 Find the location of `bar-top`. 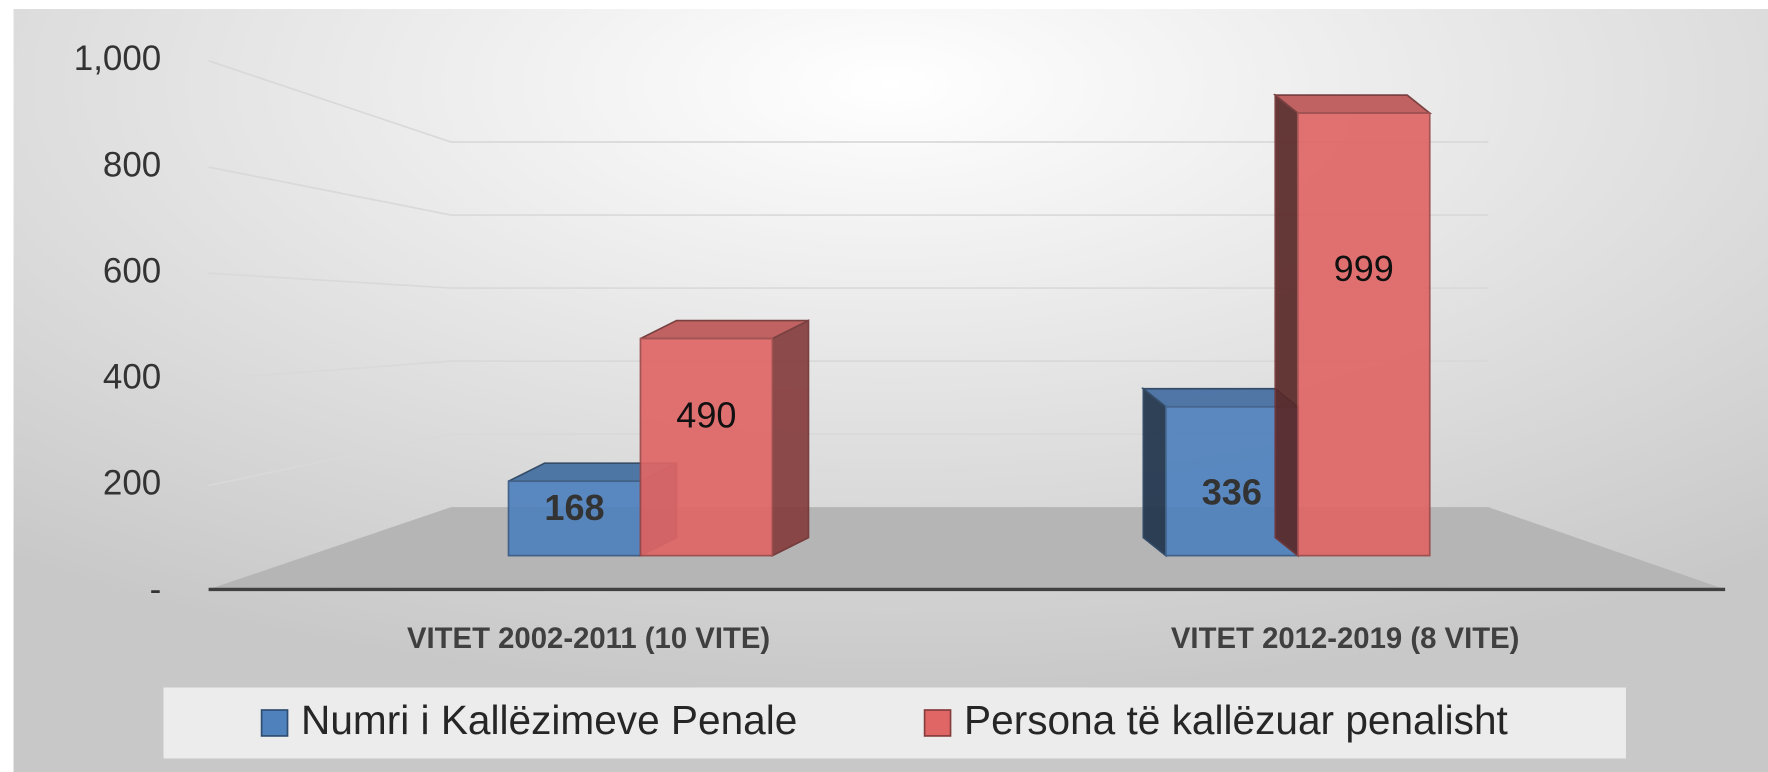

bar-top is located at coordinates (1352, 104).